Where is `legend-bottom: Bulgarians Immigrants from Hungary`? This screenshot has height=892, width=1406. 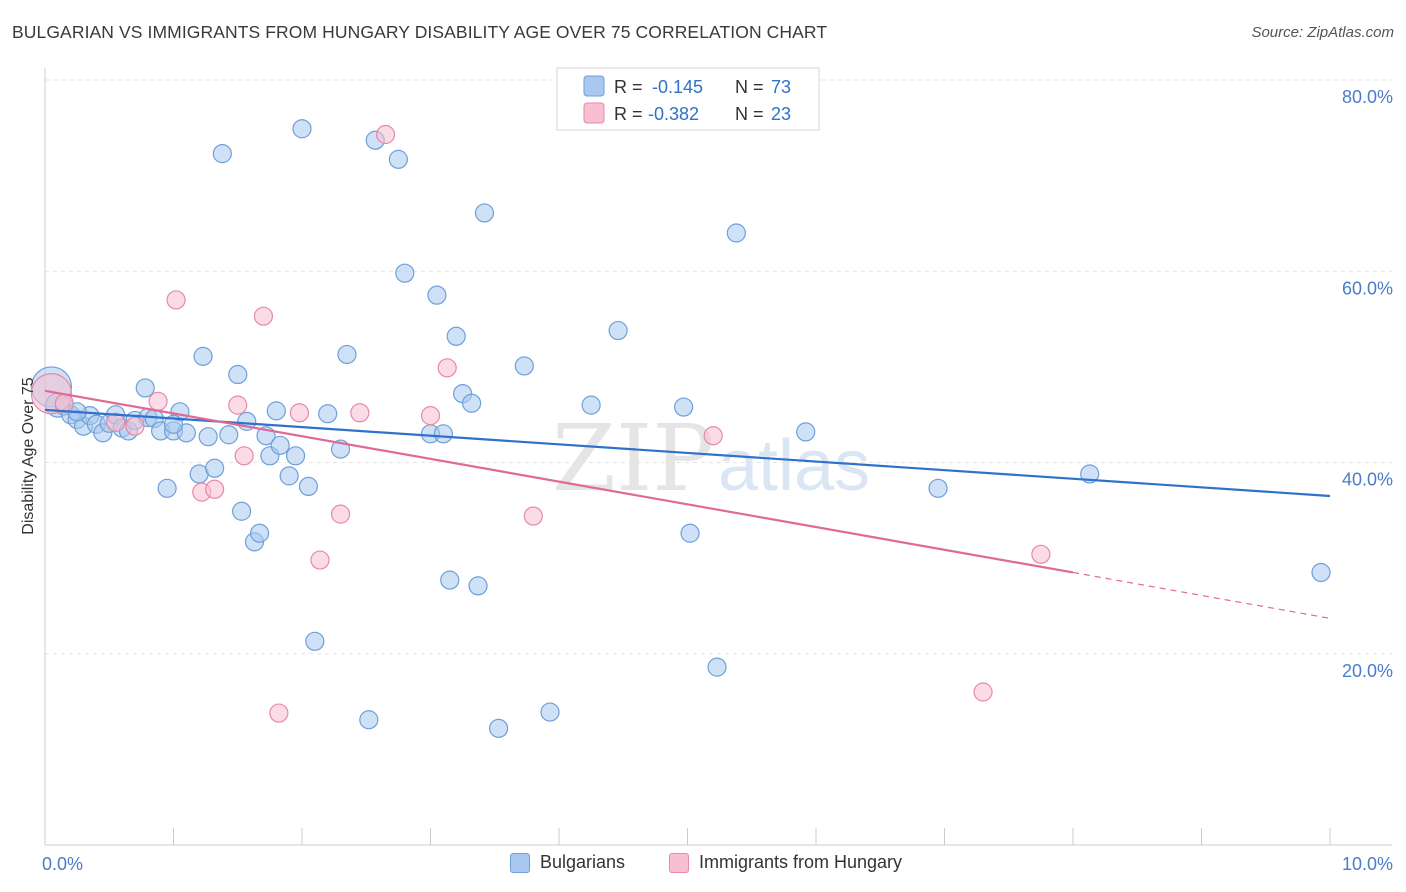 legend-bottom: Bulgarians Immigrants from Hungary is located at coordinates (703, 865).